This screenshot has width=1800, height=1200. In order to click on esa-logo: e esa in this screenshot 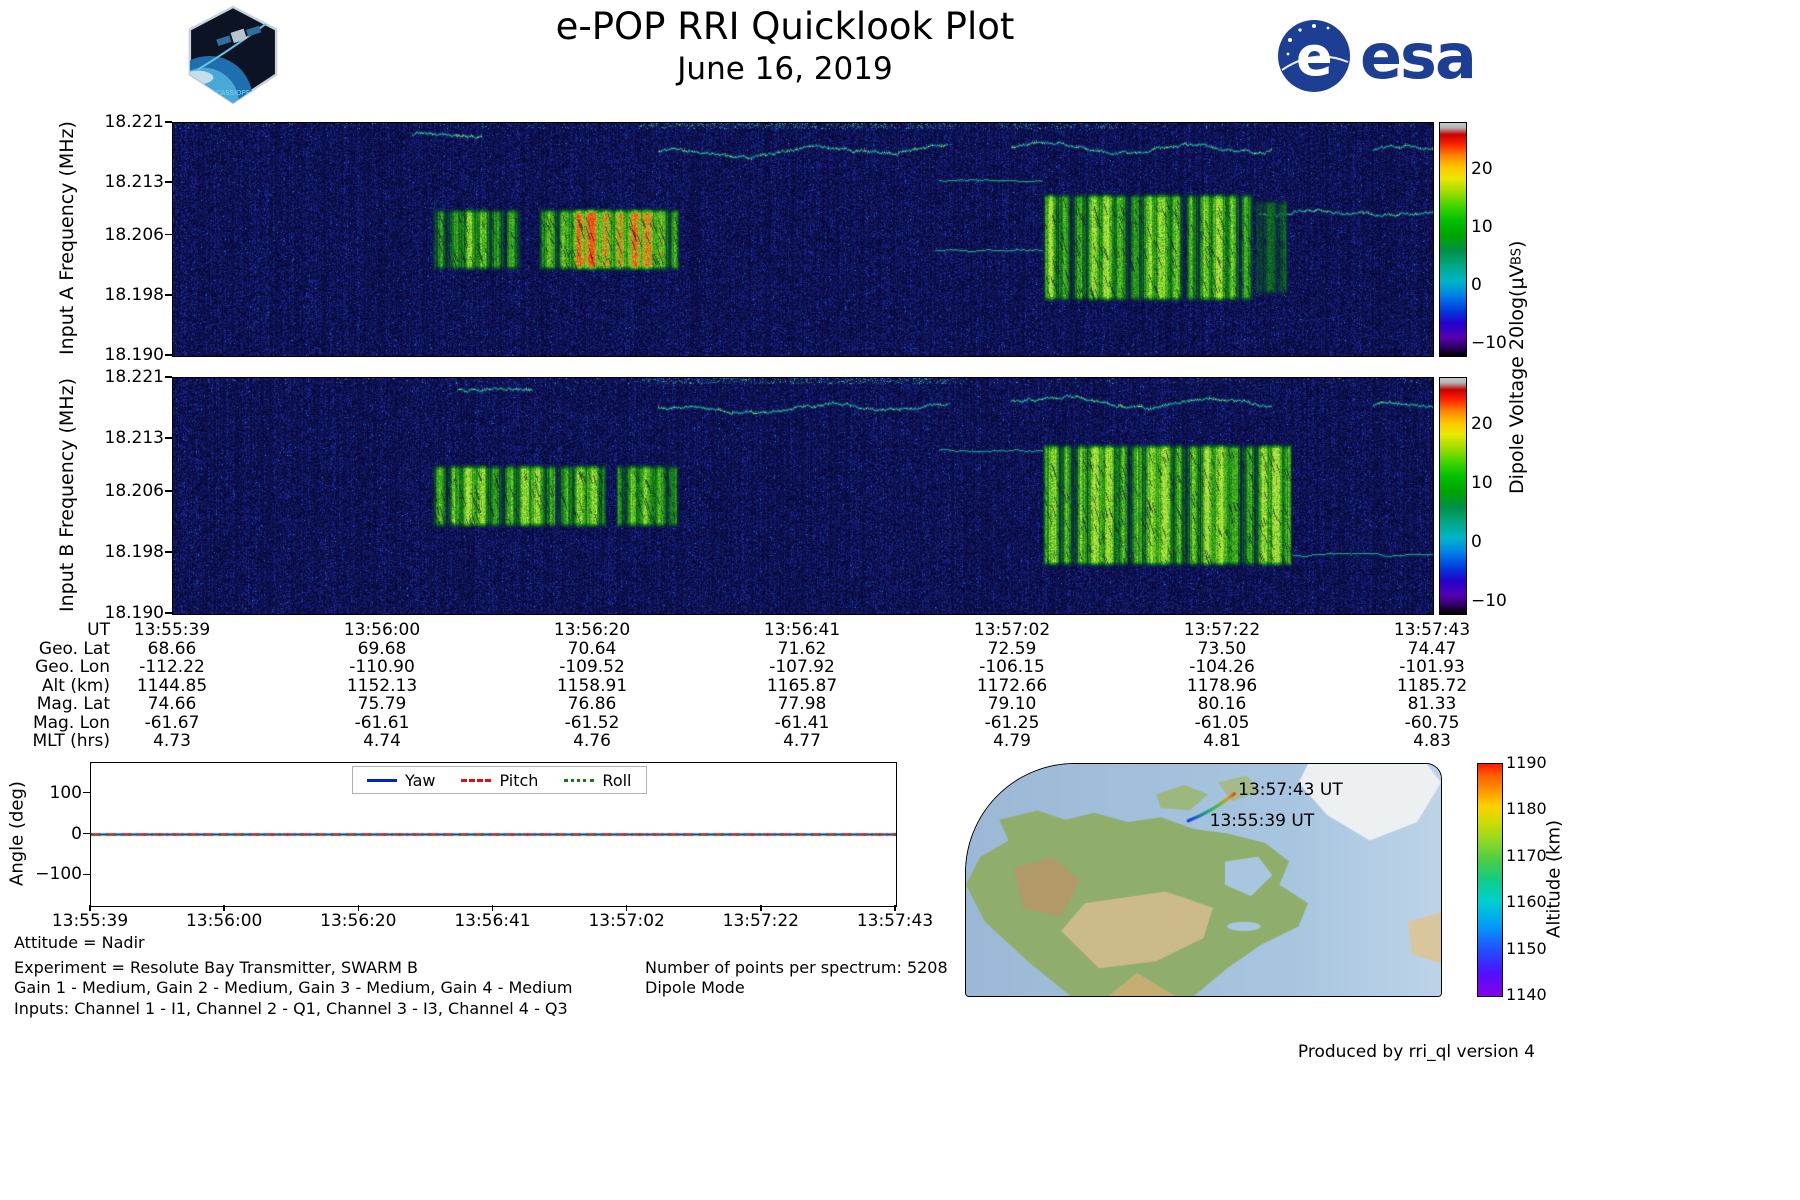, I will do `click(1376, 56)`.